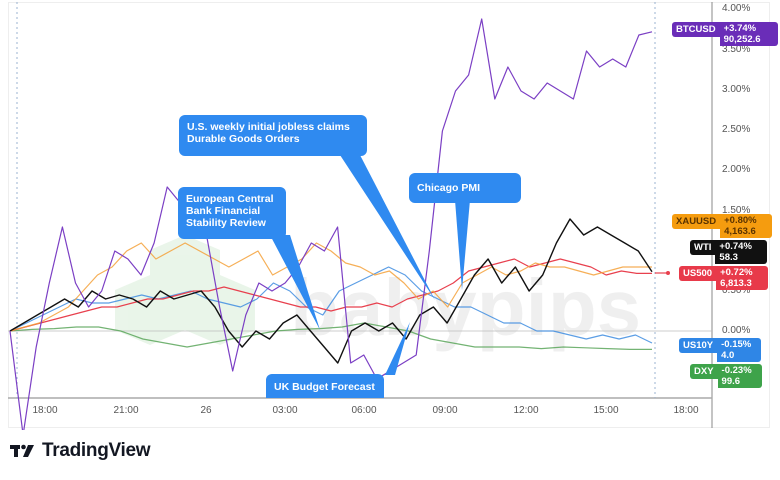  What do you see at coordinates (703, 247) in the screenshot?
I see `tag-symbol: WTI` at bounding box center [703, 247].